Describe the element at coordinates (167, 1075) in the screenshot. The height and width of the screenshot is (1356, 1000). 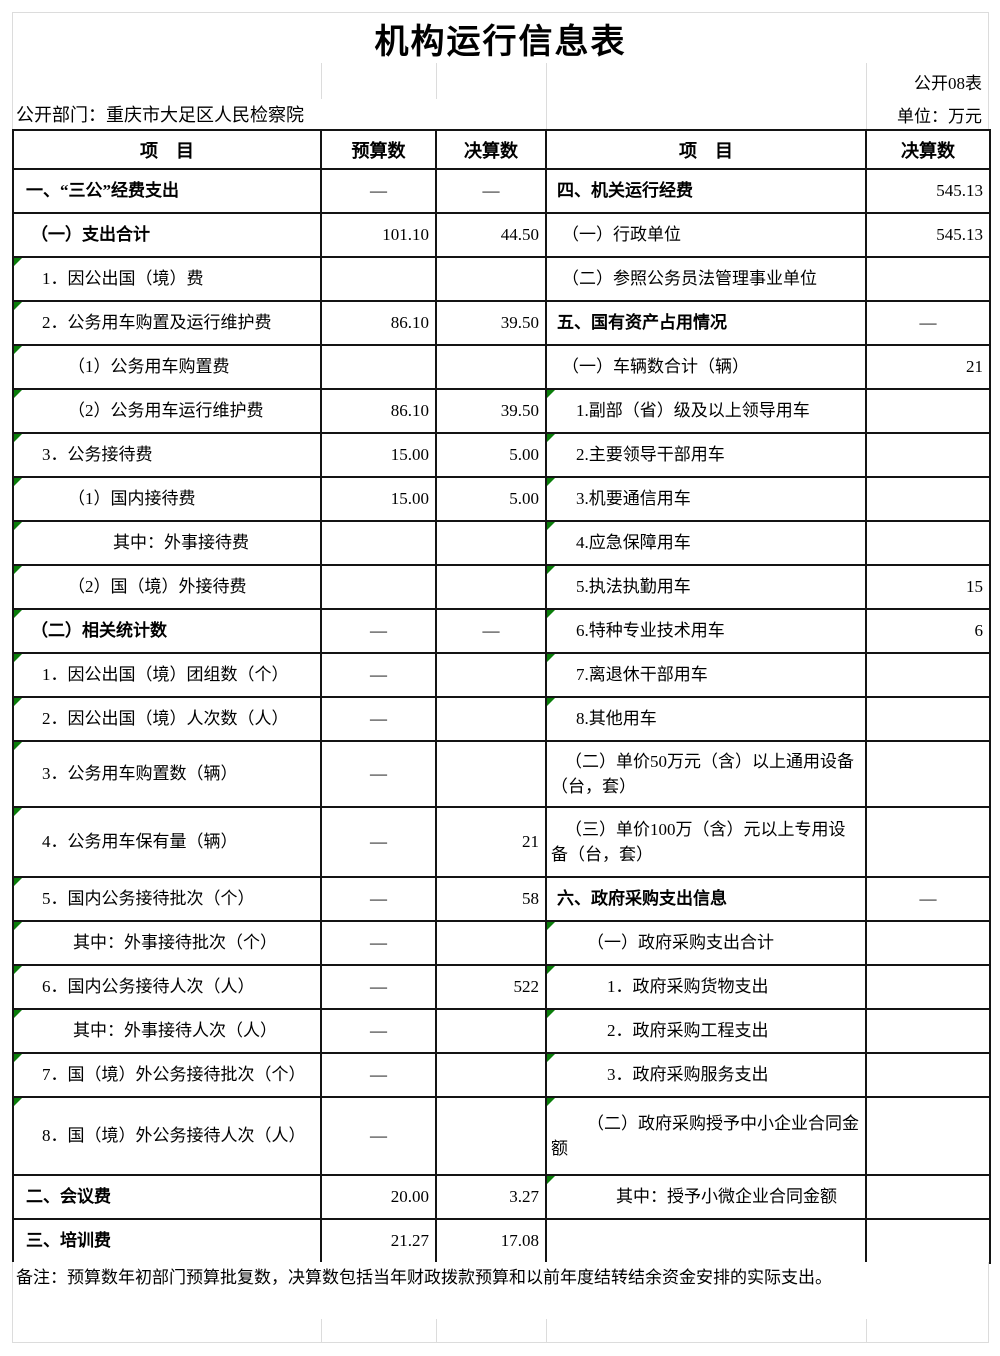
I see `item-cell-left: 7．国（境）外公务接待批次（个）` at that location.